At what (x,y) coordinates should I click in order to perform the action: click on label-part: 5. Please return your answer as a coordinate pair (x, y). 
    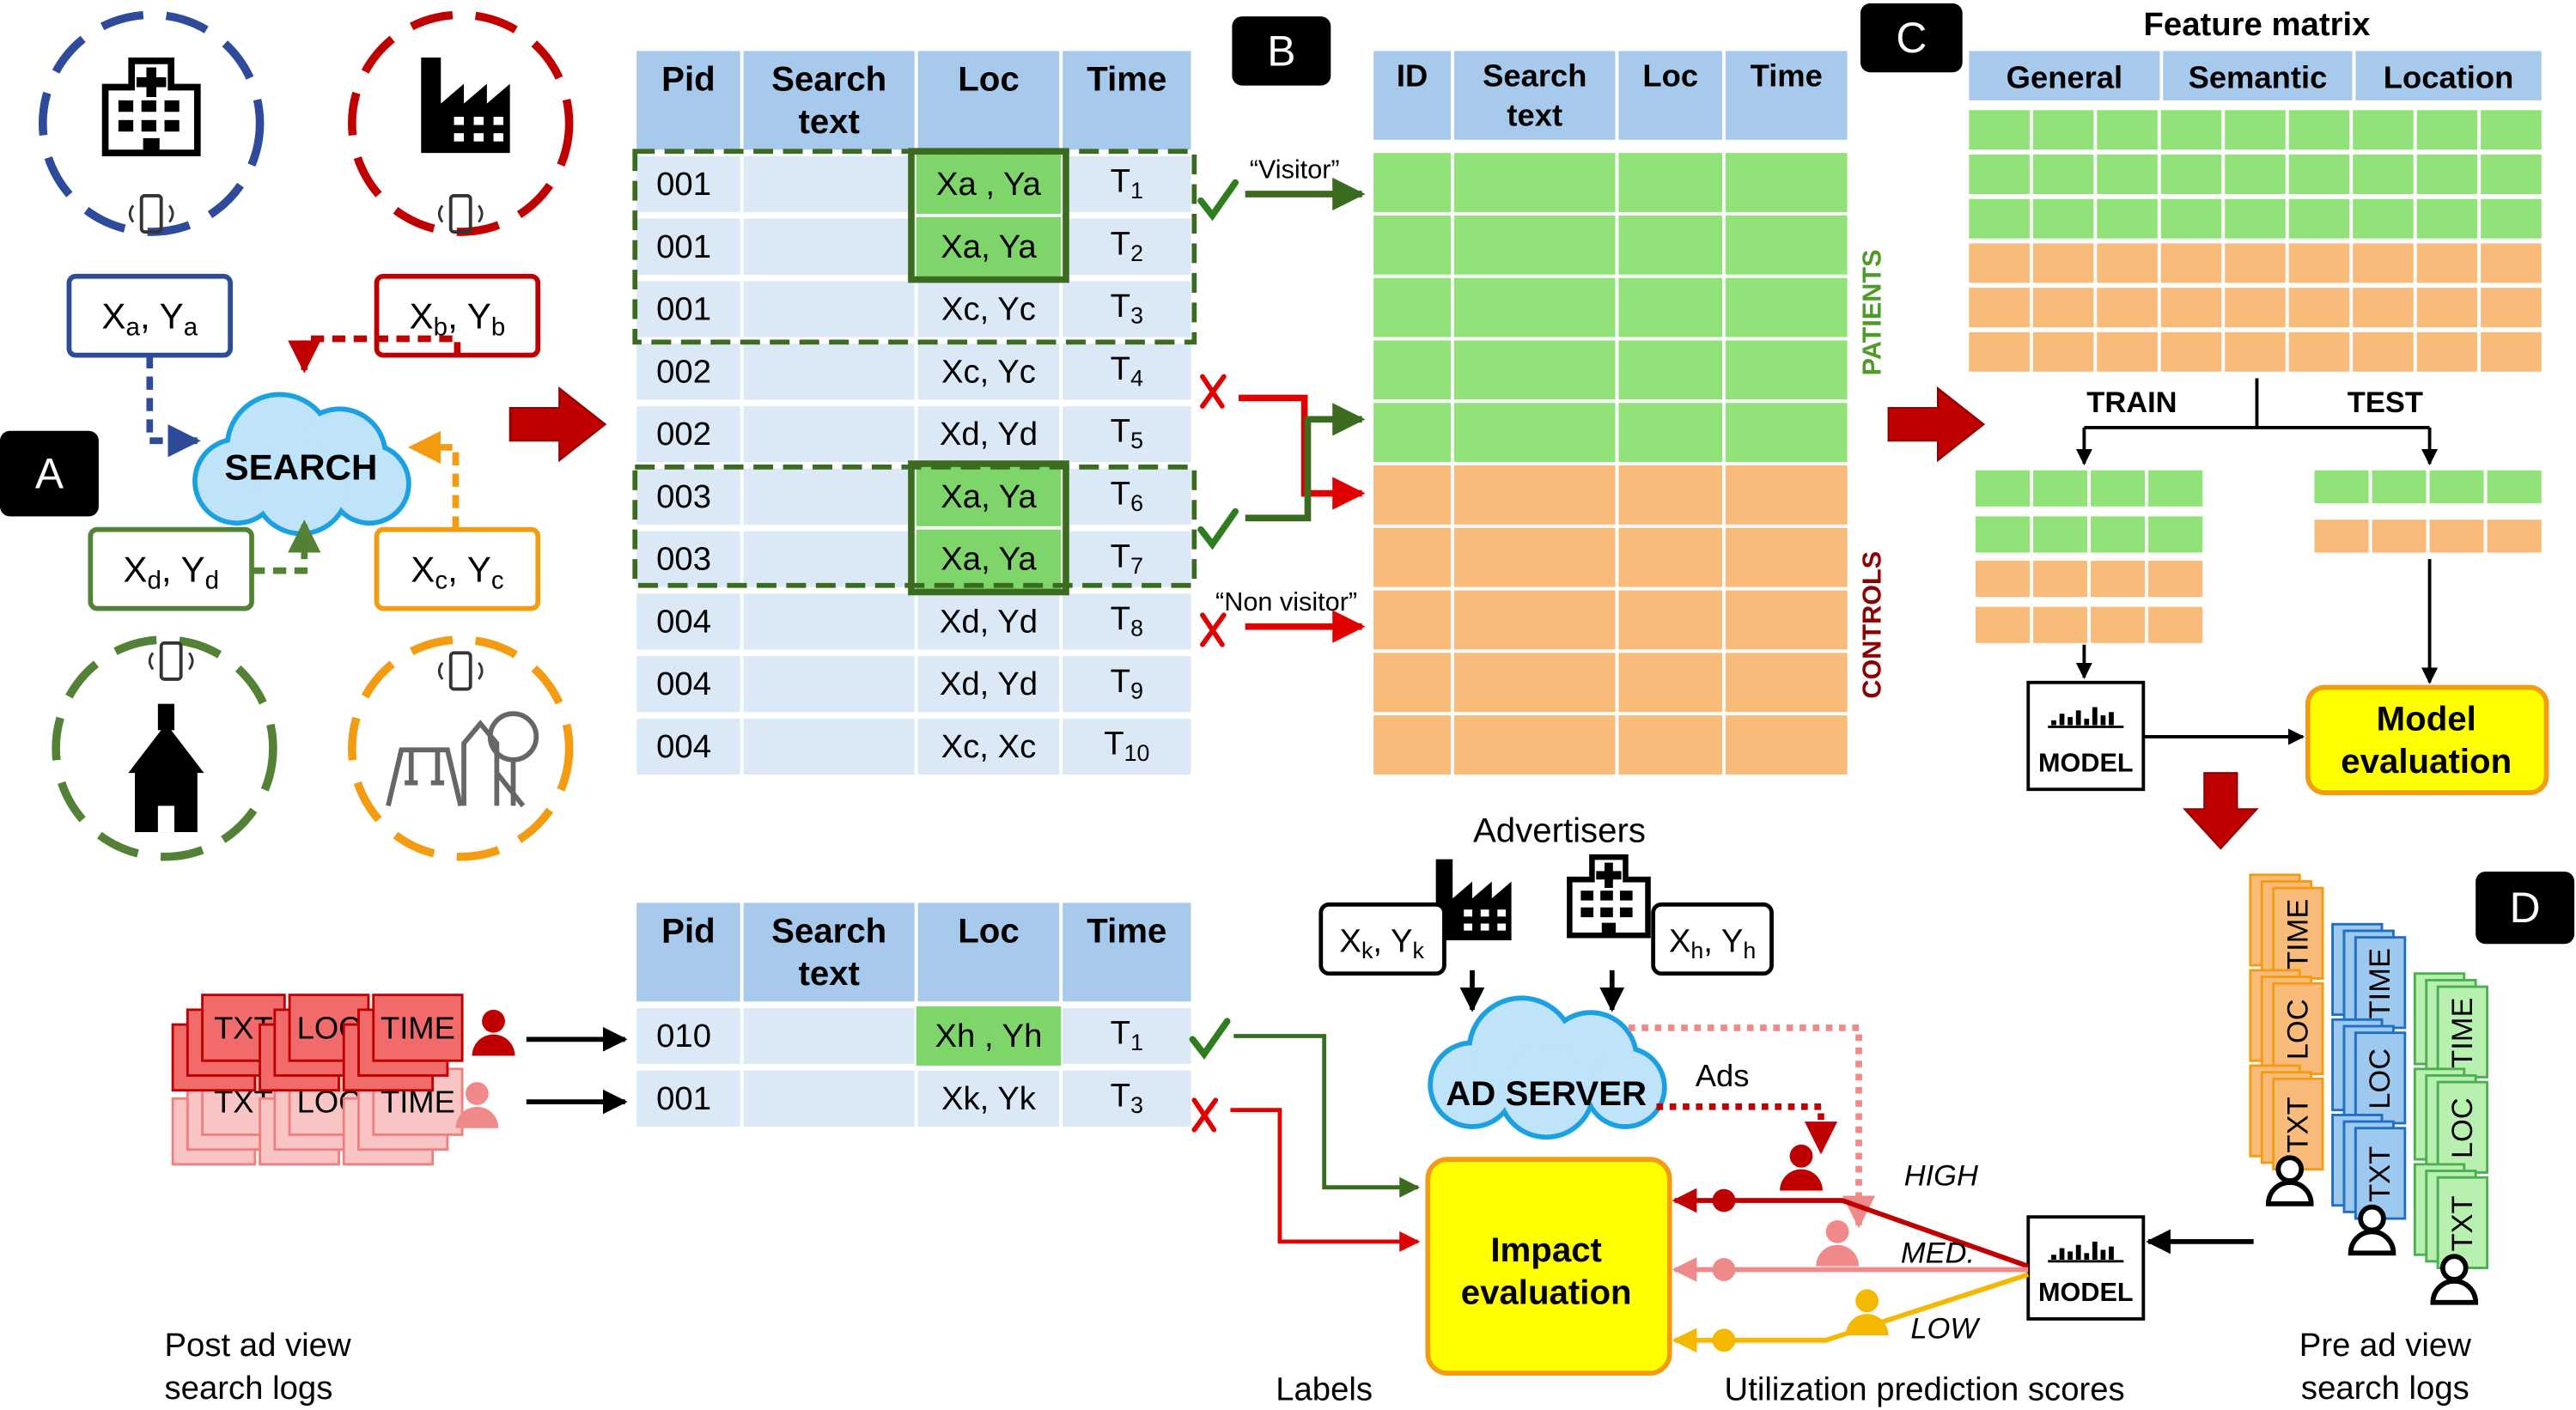
    Looking at the image, I should click on (1136, 440).